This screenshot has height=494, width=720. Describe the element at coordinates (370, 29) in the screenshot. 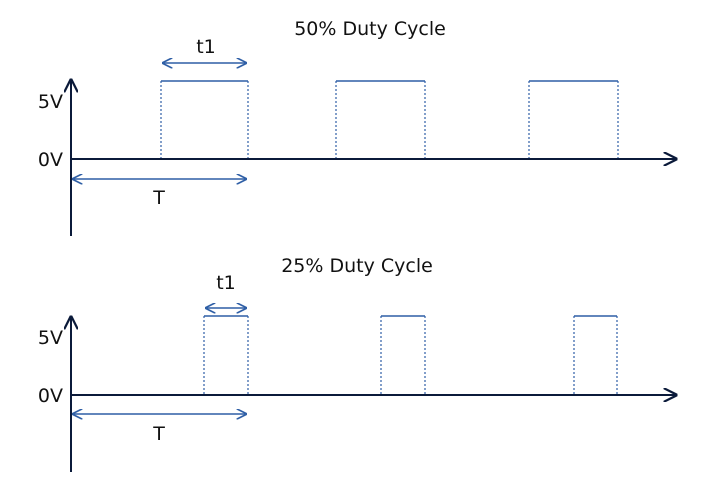

I see `diagram-title: 50% Duty Cycle` at that location.